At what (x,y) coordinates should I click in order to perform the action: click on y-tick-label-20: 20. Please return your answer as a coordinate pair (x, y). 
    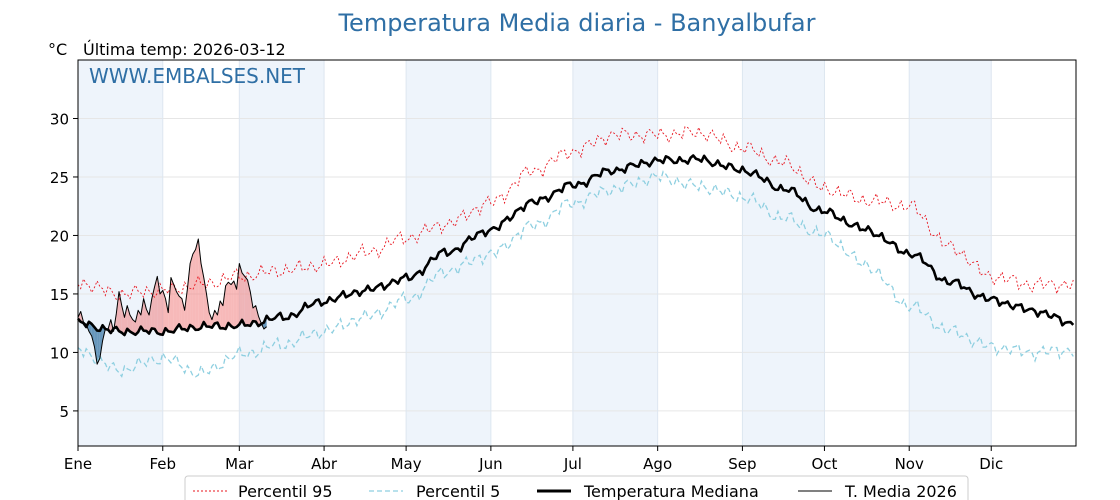
    Looking at the image, I should click on (59, 236).